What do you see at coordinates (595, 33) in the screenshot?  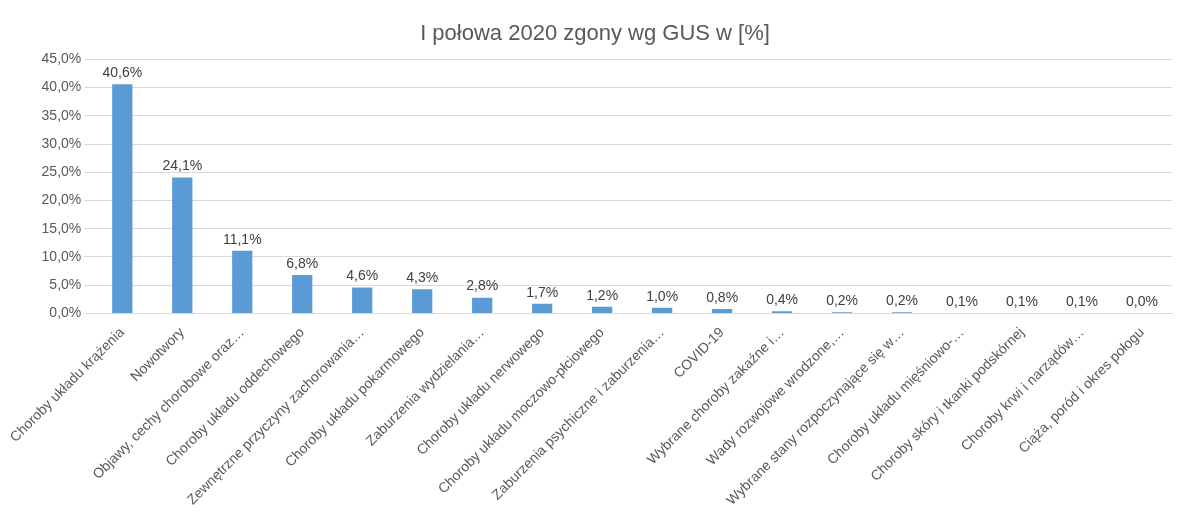 I see `chart-title: I połowa 2020 zgony wg GUS w [%]` at bounding box center [595, 33].